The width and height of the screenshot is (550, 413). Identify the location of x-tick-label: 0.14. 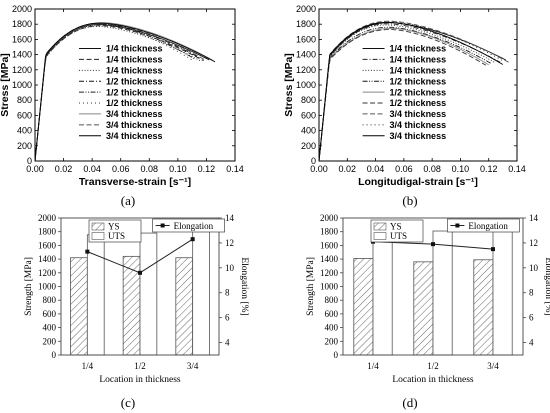
(517, 169).